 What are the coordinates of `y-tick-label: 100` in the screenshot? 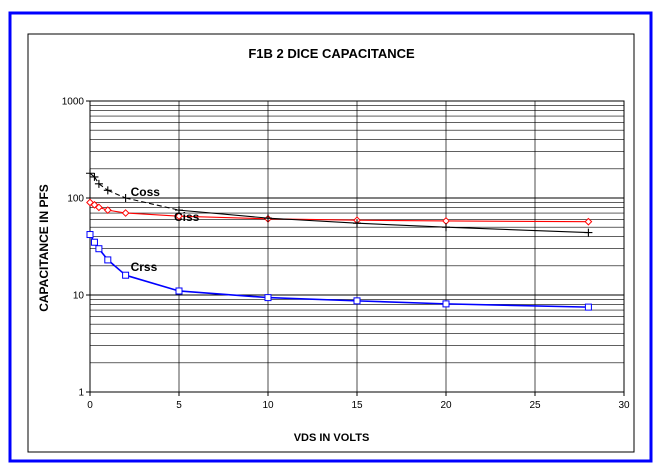 It's located at (75, 199).